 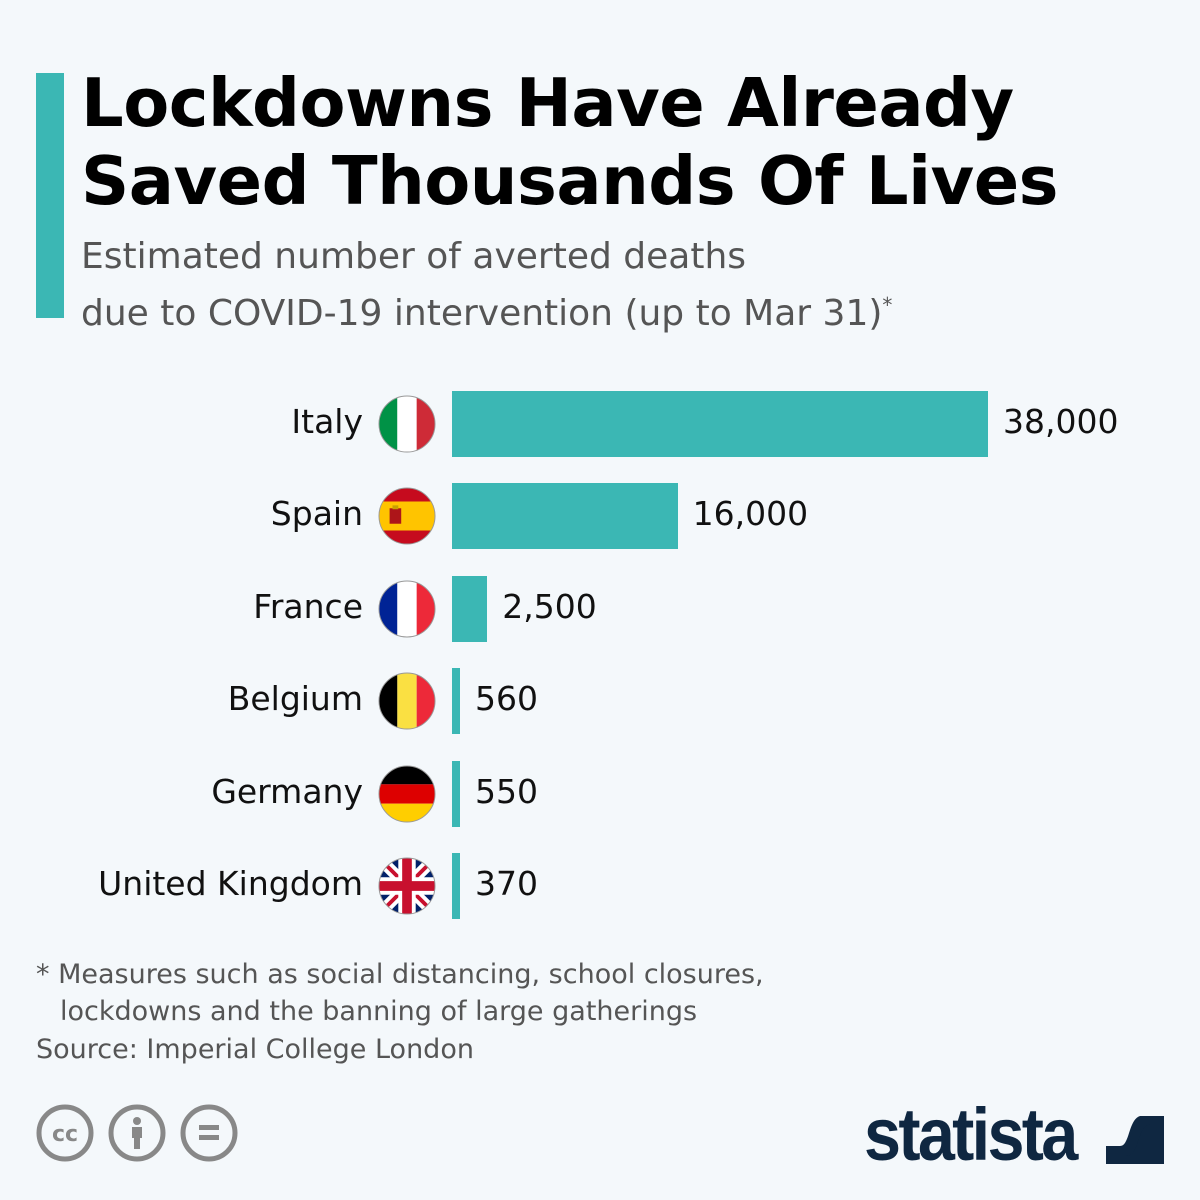 What do you see at coordinates (565, 516) in the screenshot?
I see `bar-spain` at bounding box center [565, 516].